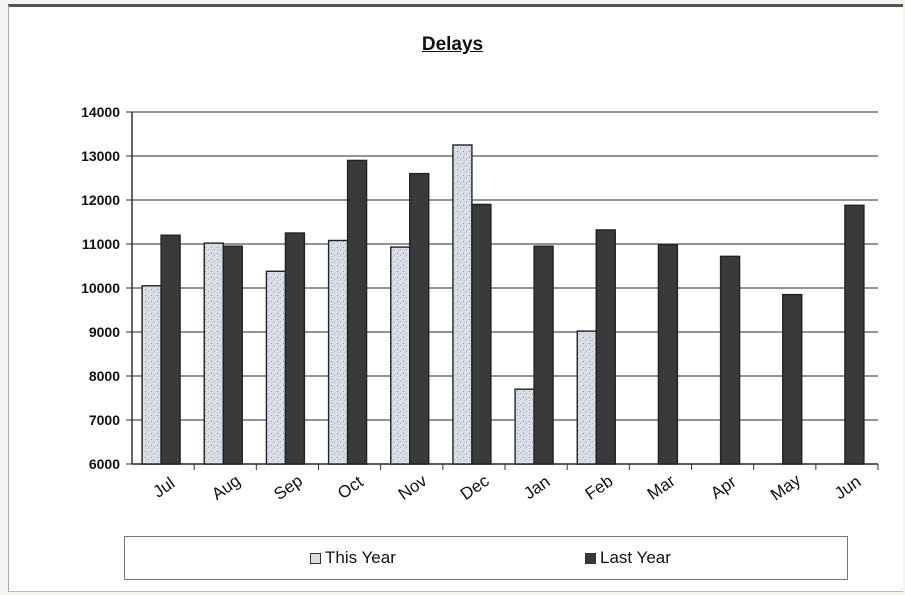  I want to click on y-tick-label: 7000, so click(104, 420).